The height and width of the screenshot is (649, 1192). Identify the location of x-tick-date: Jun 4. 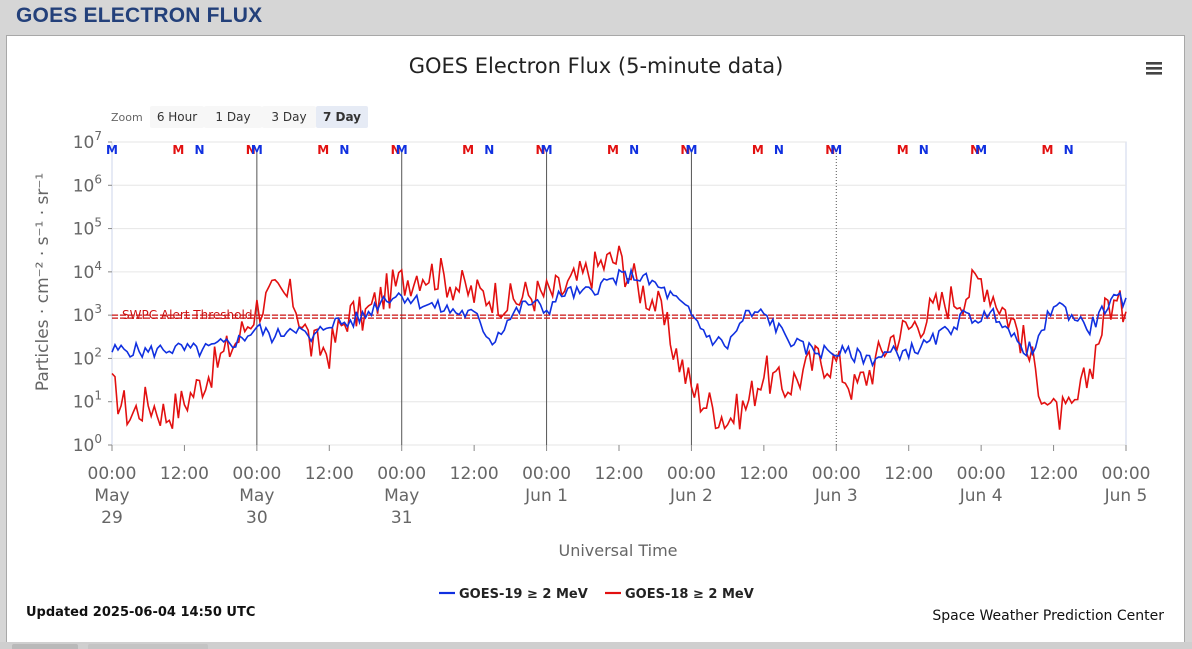
(981, 496).